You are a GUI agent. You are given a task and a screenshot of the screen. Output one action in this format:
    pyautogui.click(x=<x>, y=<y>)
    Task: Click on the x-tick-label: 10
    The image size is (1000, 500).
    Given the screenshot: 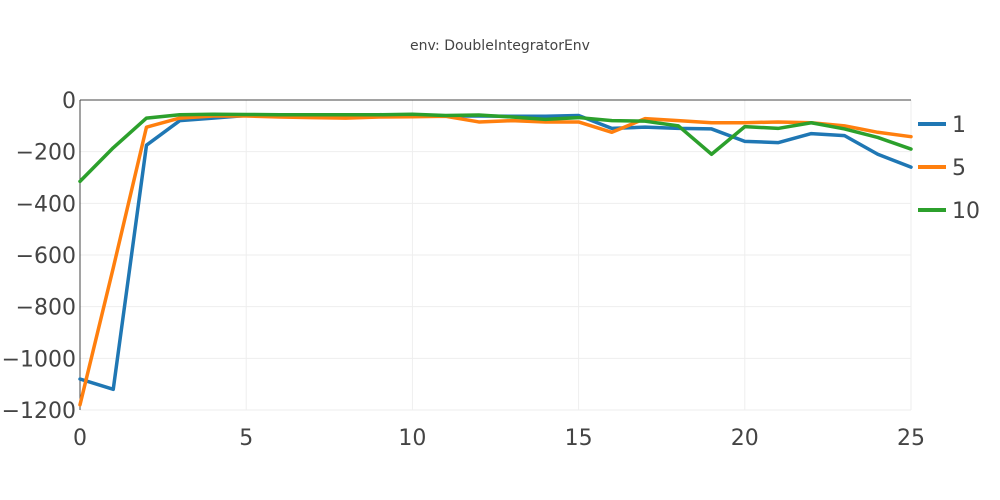 What is the action you would take?
    pyautogui.click(x=412, y=438)
    